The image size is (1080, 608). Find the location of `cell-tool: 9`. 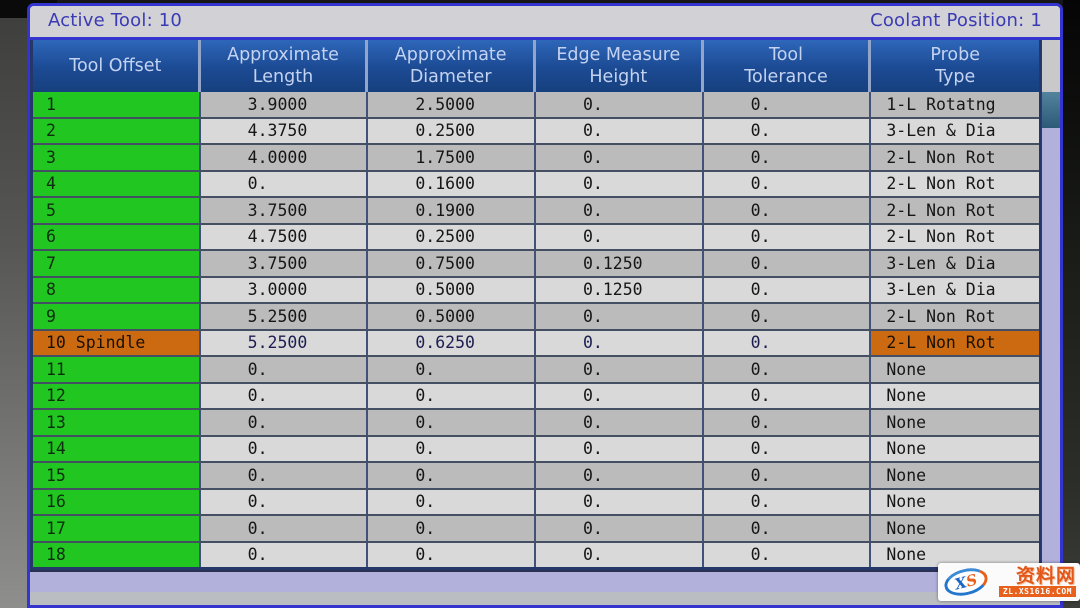

cell-tool: 9 is located at coordinates (117, 316).